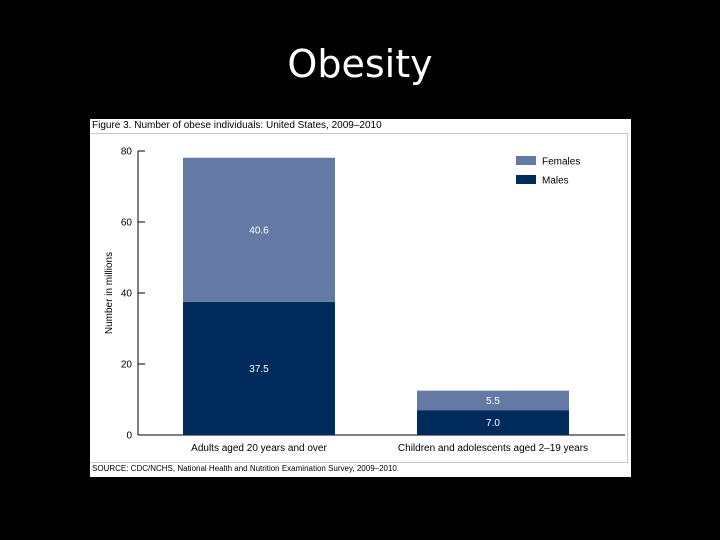 This screenshot has height=540, width=720. Describe the element at coordinates (555, 181) in the screenshot. I see `legend-label: Males` at that location.